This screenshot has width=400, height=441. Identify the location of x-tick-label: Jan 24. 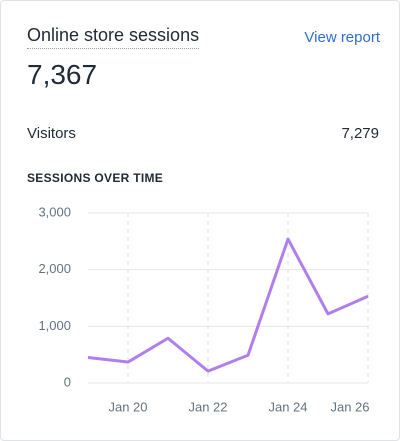
(287, 406).